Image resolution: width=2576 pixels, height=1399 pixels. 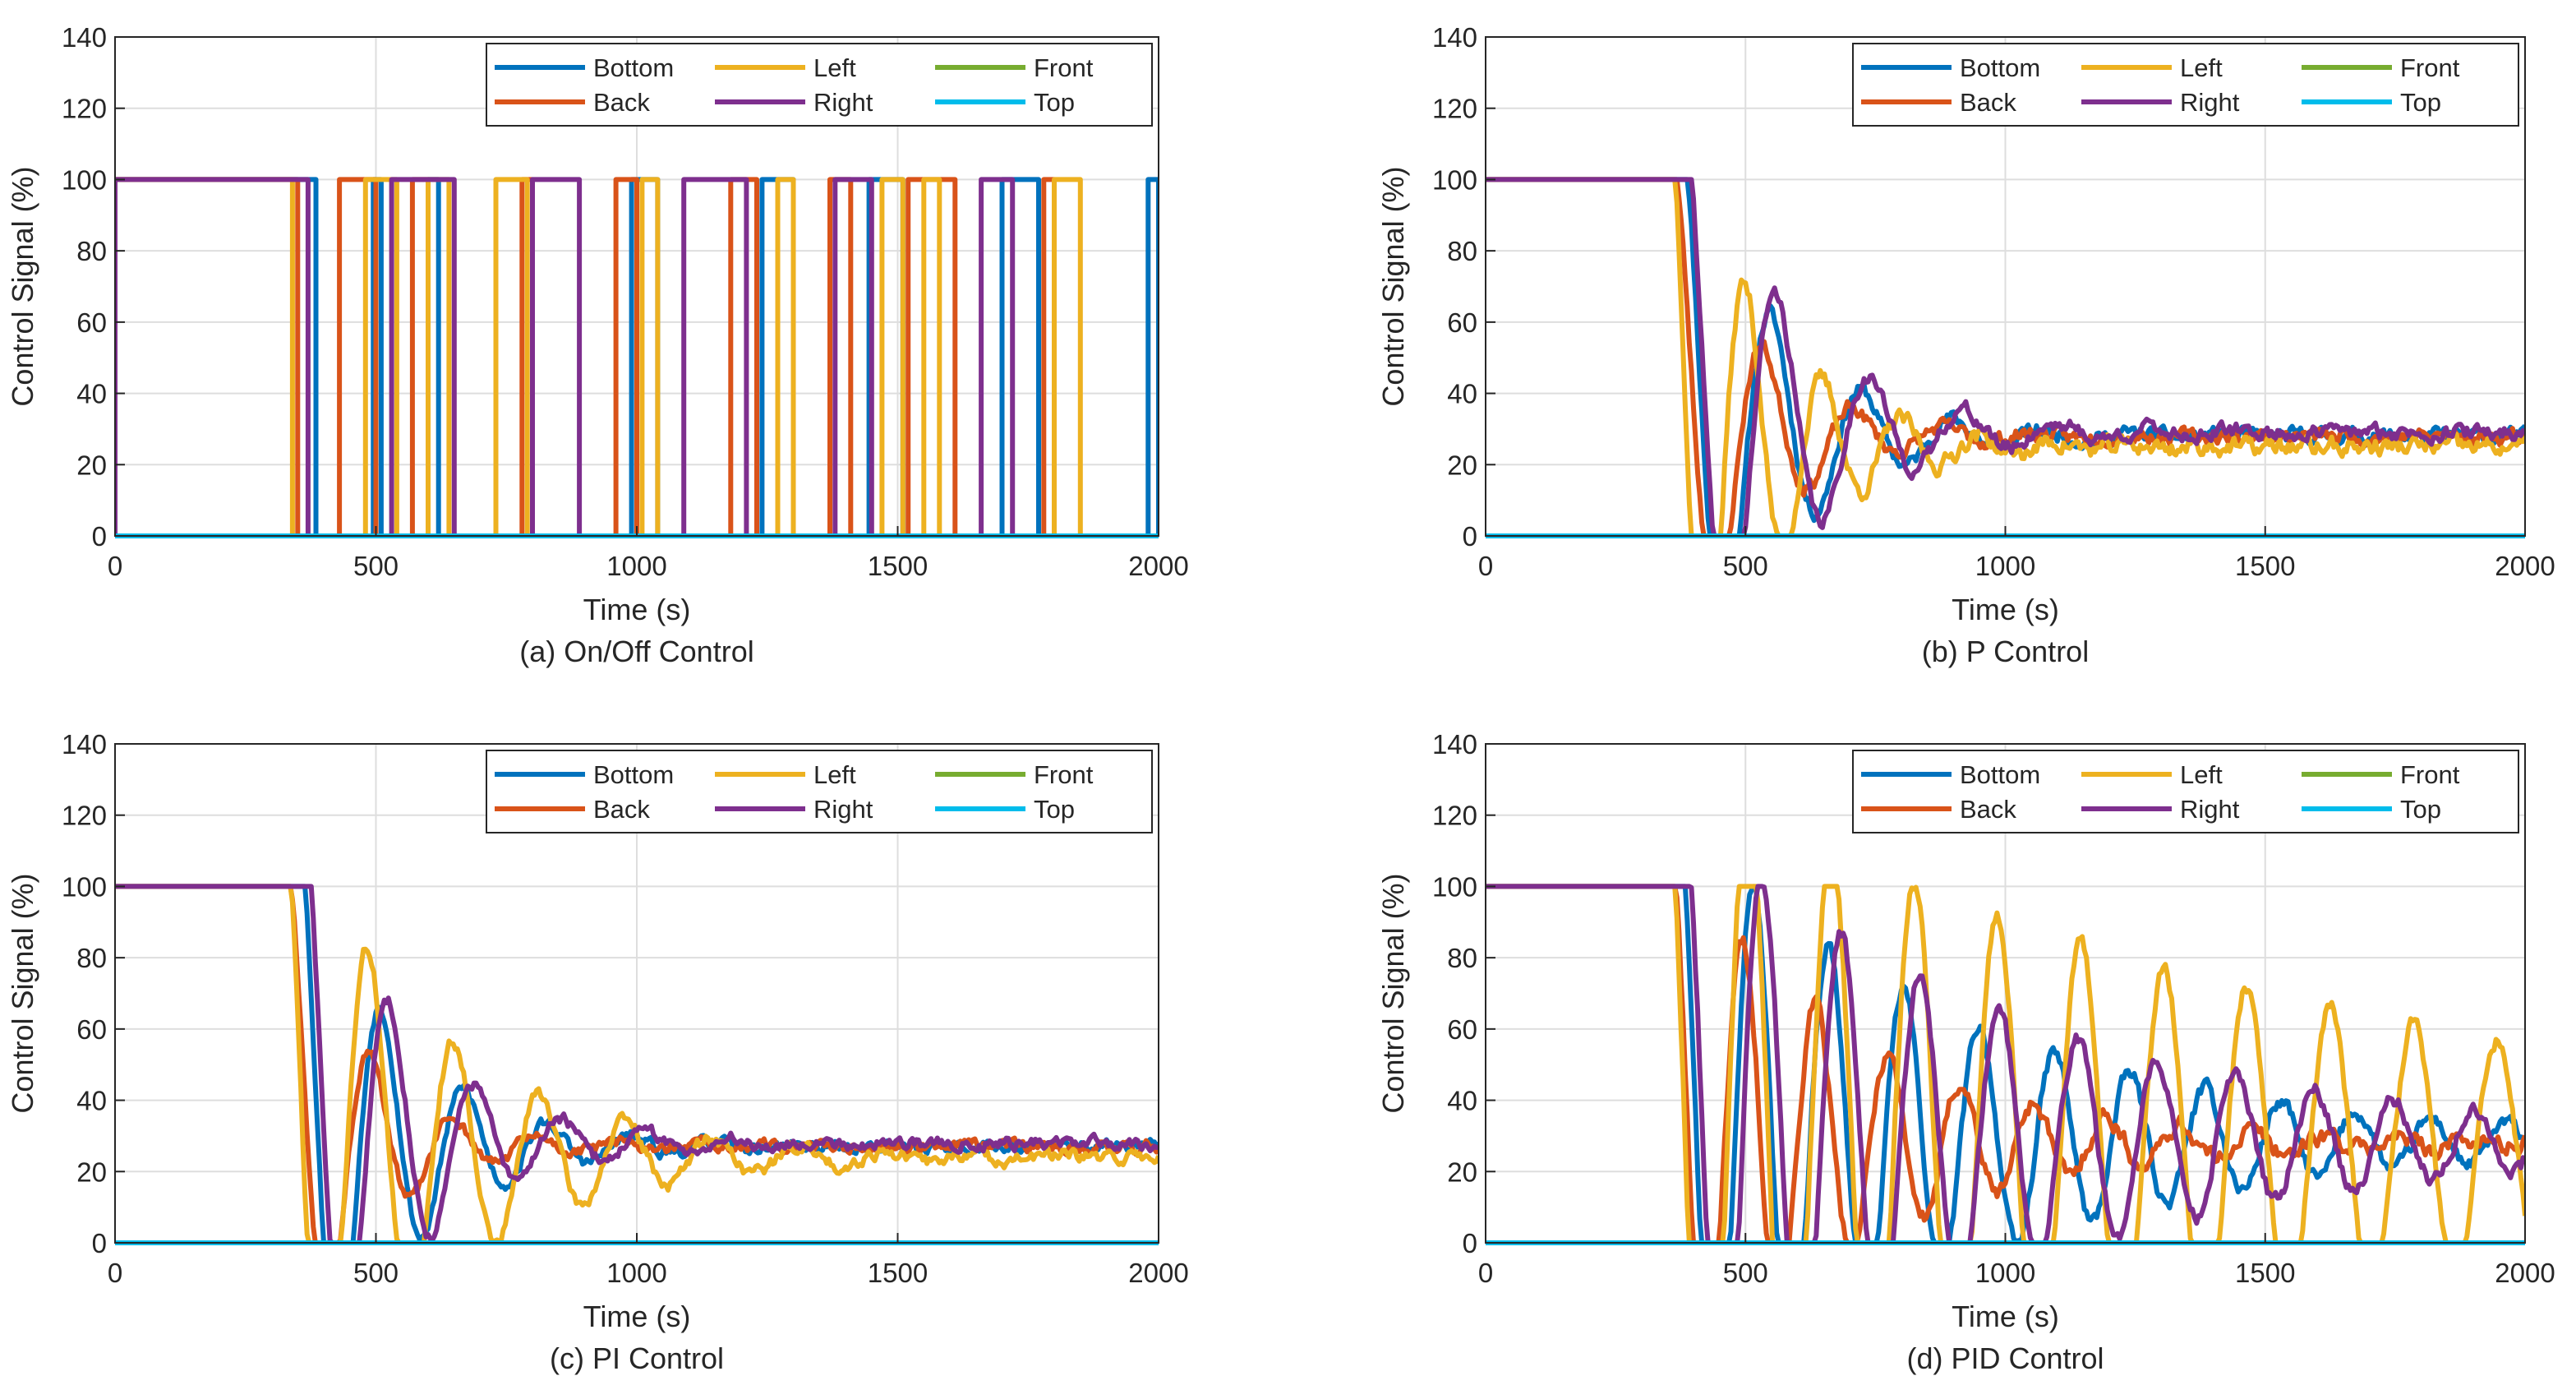 What do you see at coordinates (2005, 651) in the screenshot?
I see `panel-caption: (b) P Control` at bounding box center [2005, 651].